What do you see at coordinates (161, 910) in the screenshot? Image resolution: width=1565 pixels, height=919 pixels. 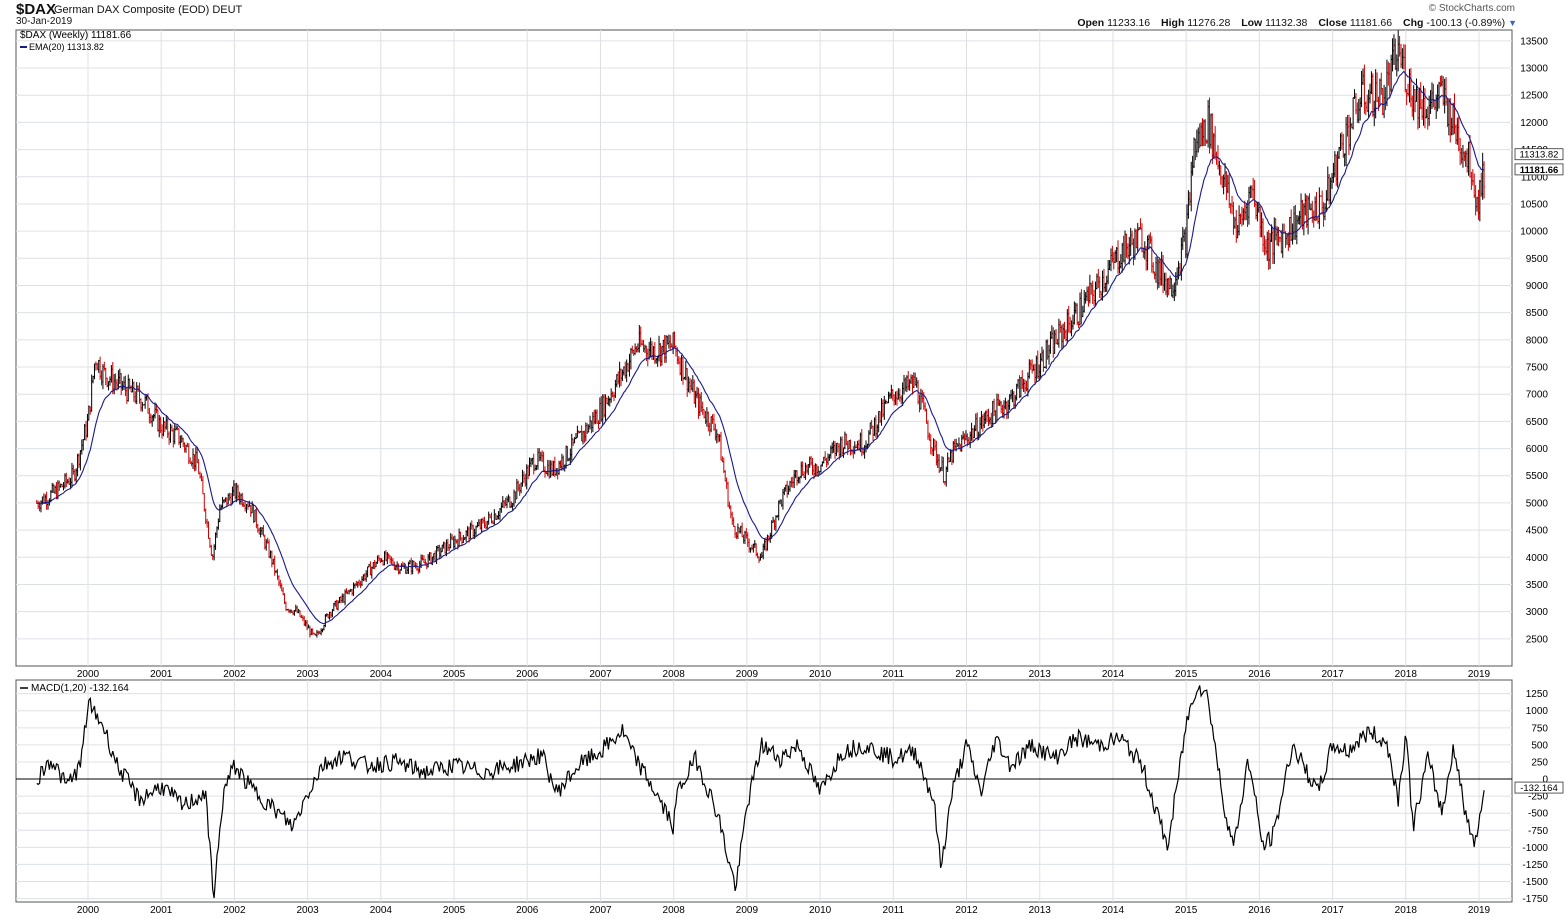 I see `x-tick-label: 2001` at bounding box center [161, 910].